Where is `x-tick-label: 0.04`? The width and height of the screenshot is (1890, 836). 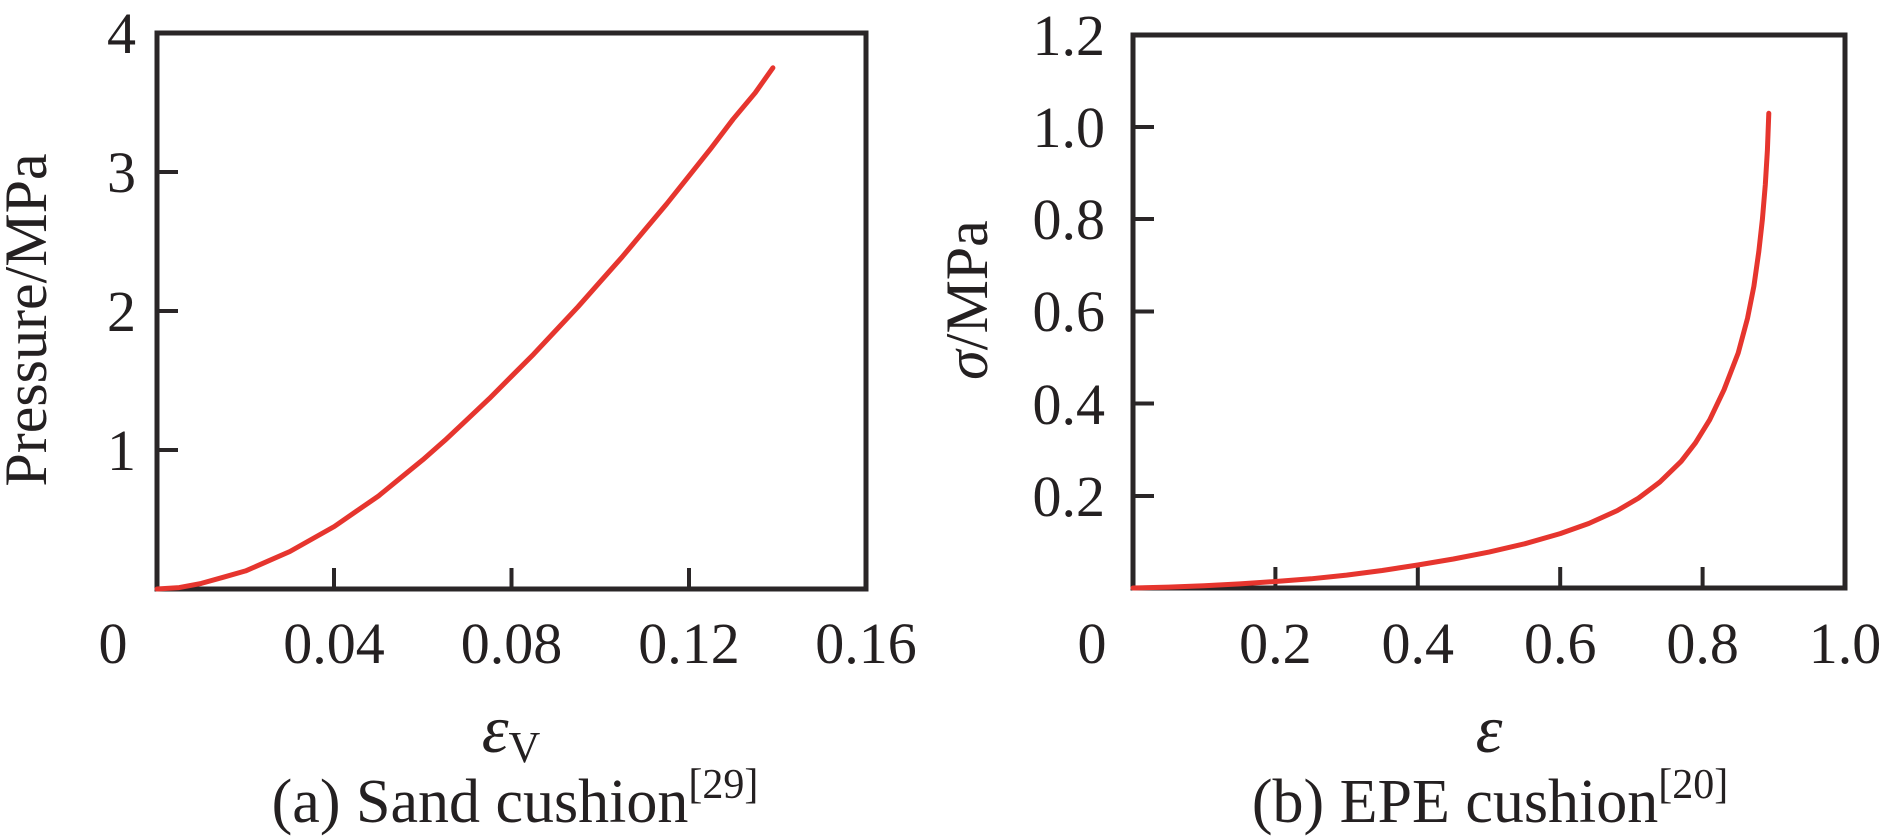
x-tick-label: 0.04 is located at coordinates (334, 643).